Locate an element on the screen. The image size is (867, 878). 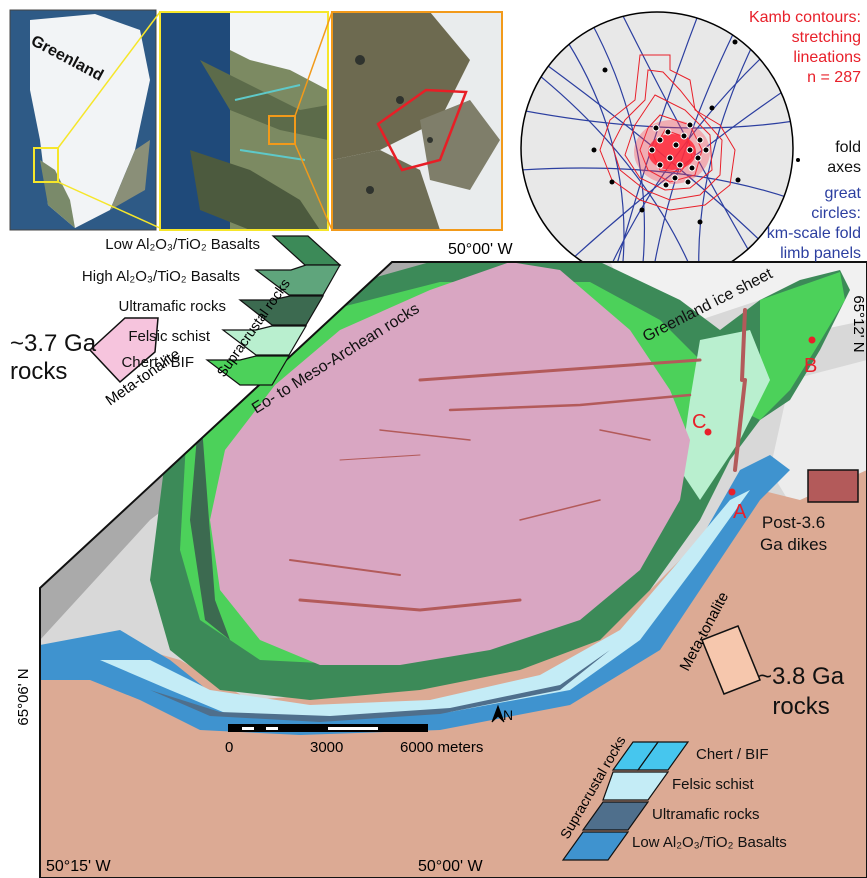
point-a-label: A is located at coordinates (740, 512).